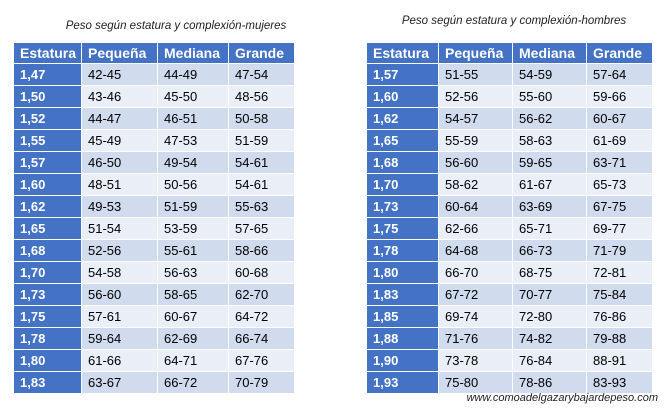 Image resolution: width=668 pixels, height=410 pixels. What do you see at coordinates (120, 207) in the screenshot?
I see `weight-range-cell: 49-53` at bounding box center [120, 207].